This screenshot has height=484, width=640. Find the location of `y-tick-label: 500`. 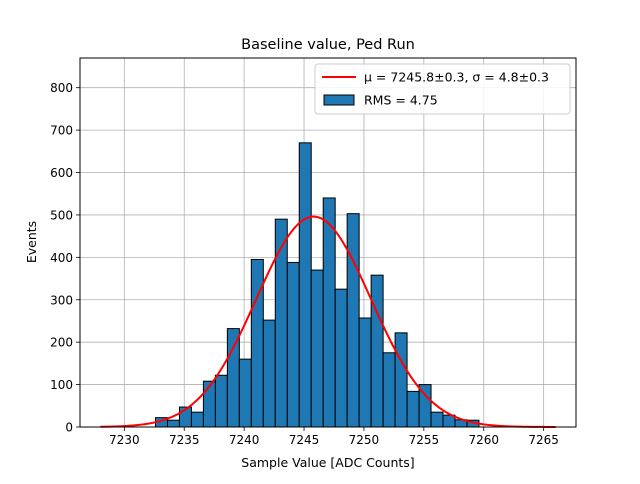

y-tick-label: 500 is located at coordinates (61, 215).